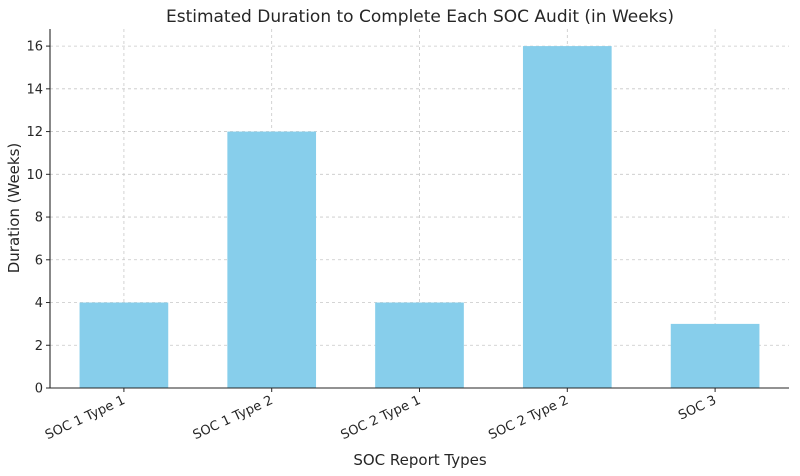  Describe the element at coordinates (34, 175) in the screenshot. I see `y-tick-label: 10` at that location.